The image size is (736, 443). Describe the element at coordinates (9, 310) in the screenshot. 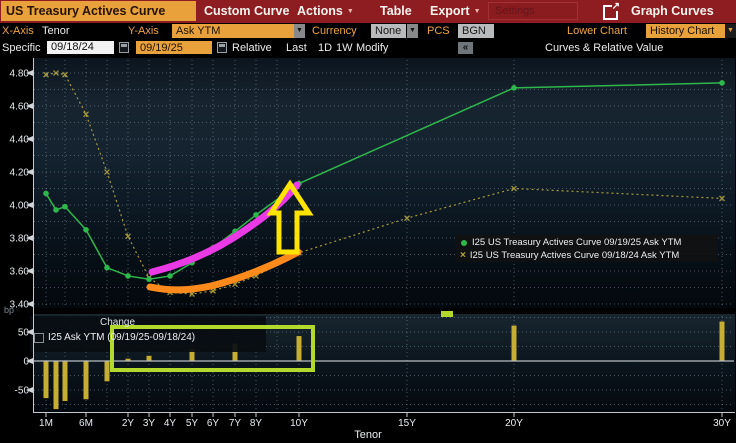

I see `lower-axis-unit: bp` at that location.